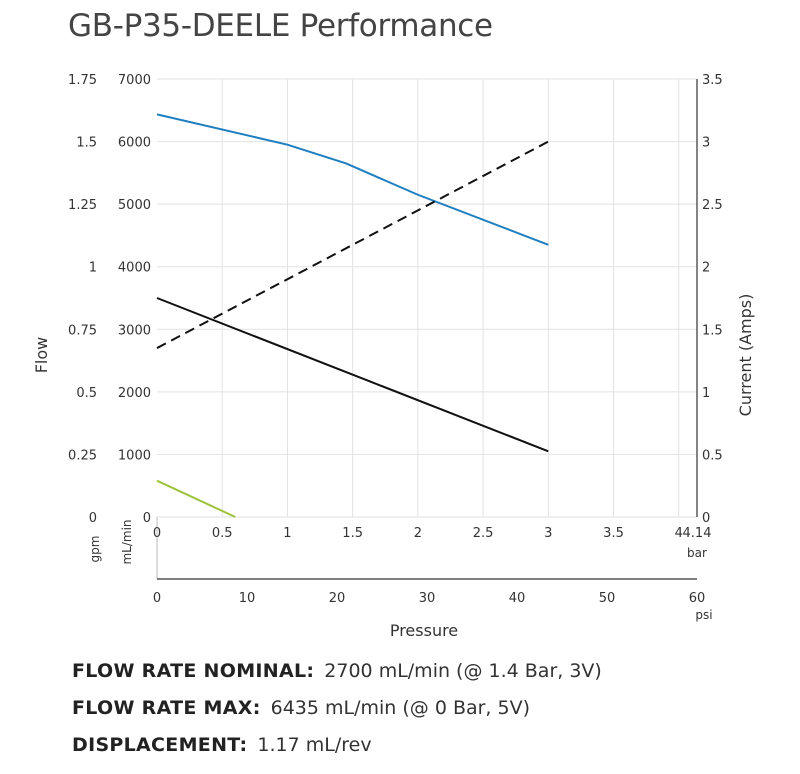 The image size is (800, 774). What do you see at coordinates (157, 598) in the screenshot?
I see `psi-tick-label: 0` at bounding box center [157, 598].